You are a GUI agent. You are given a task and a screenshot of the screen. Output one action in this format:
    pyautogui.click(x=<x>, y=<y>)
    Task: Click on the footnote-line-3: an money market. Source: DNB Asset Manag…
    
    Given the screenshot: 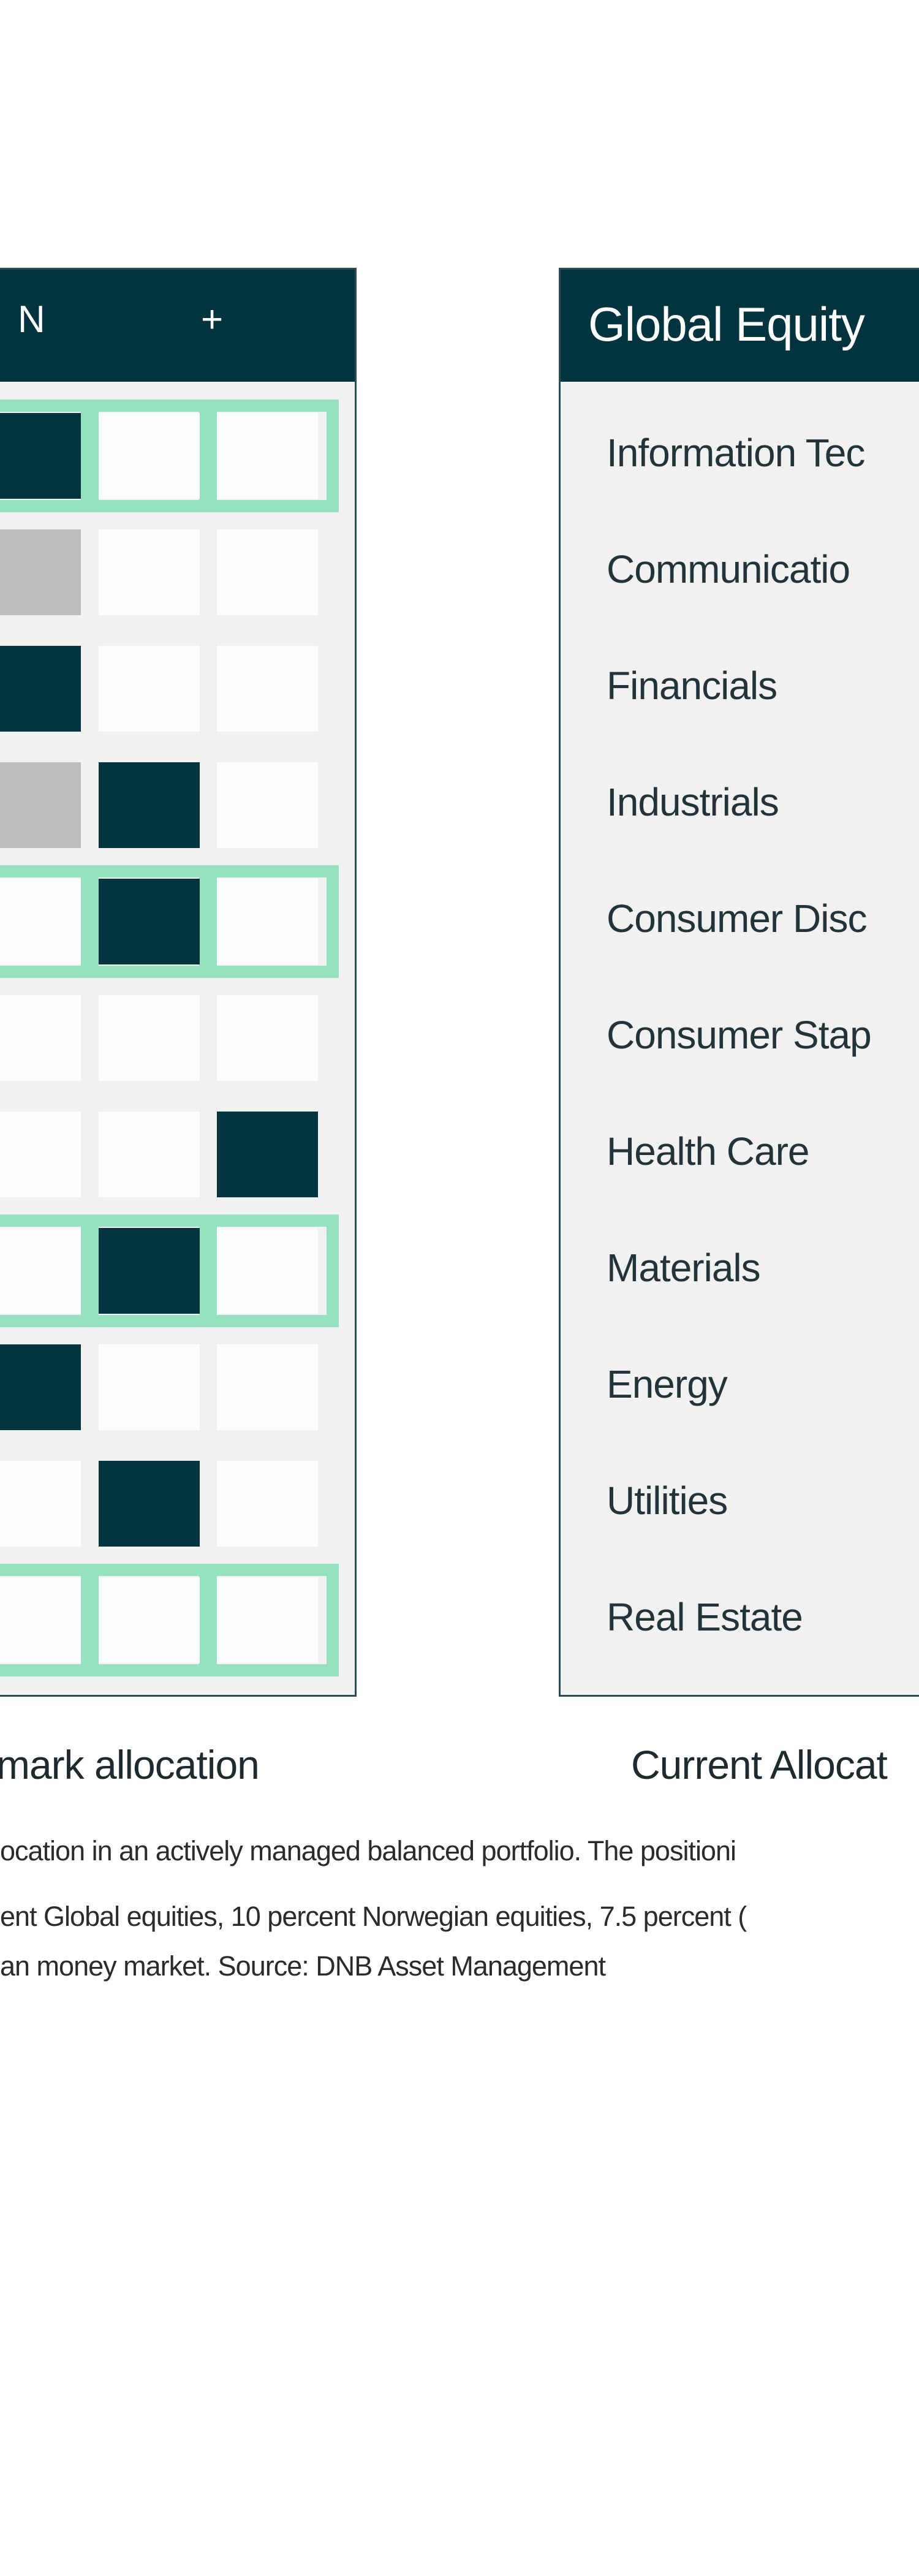 What is the action you would take?
    pyautogui.click(x=303, y=1966)
    